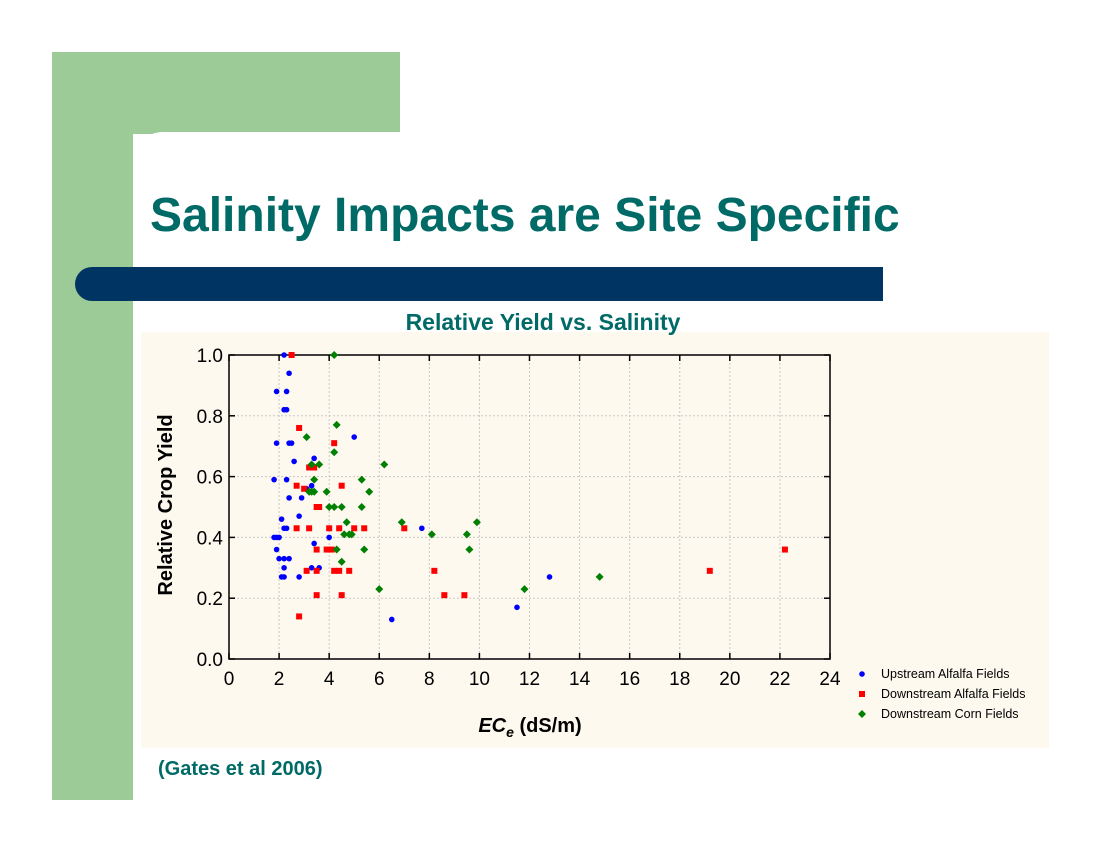  I want to click on y-tick-label: 0.2, so click(210, 599).